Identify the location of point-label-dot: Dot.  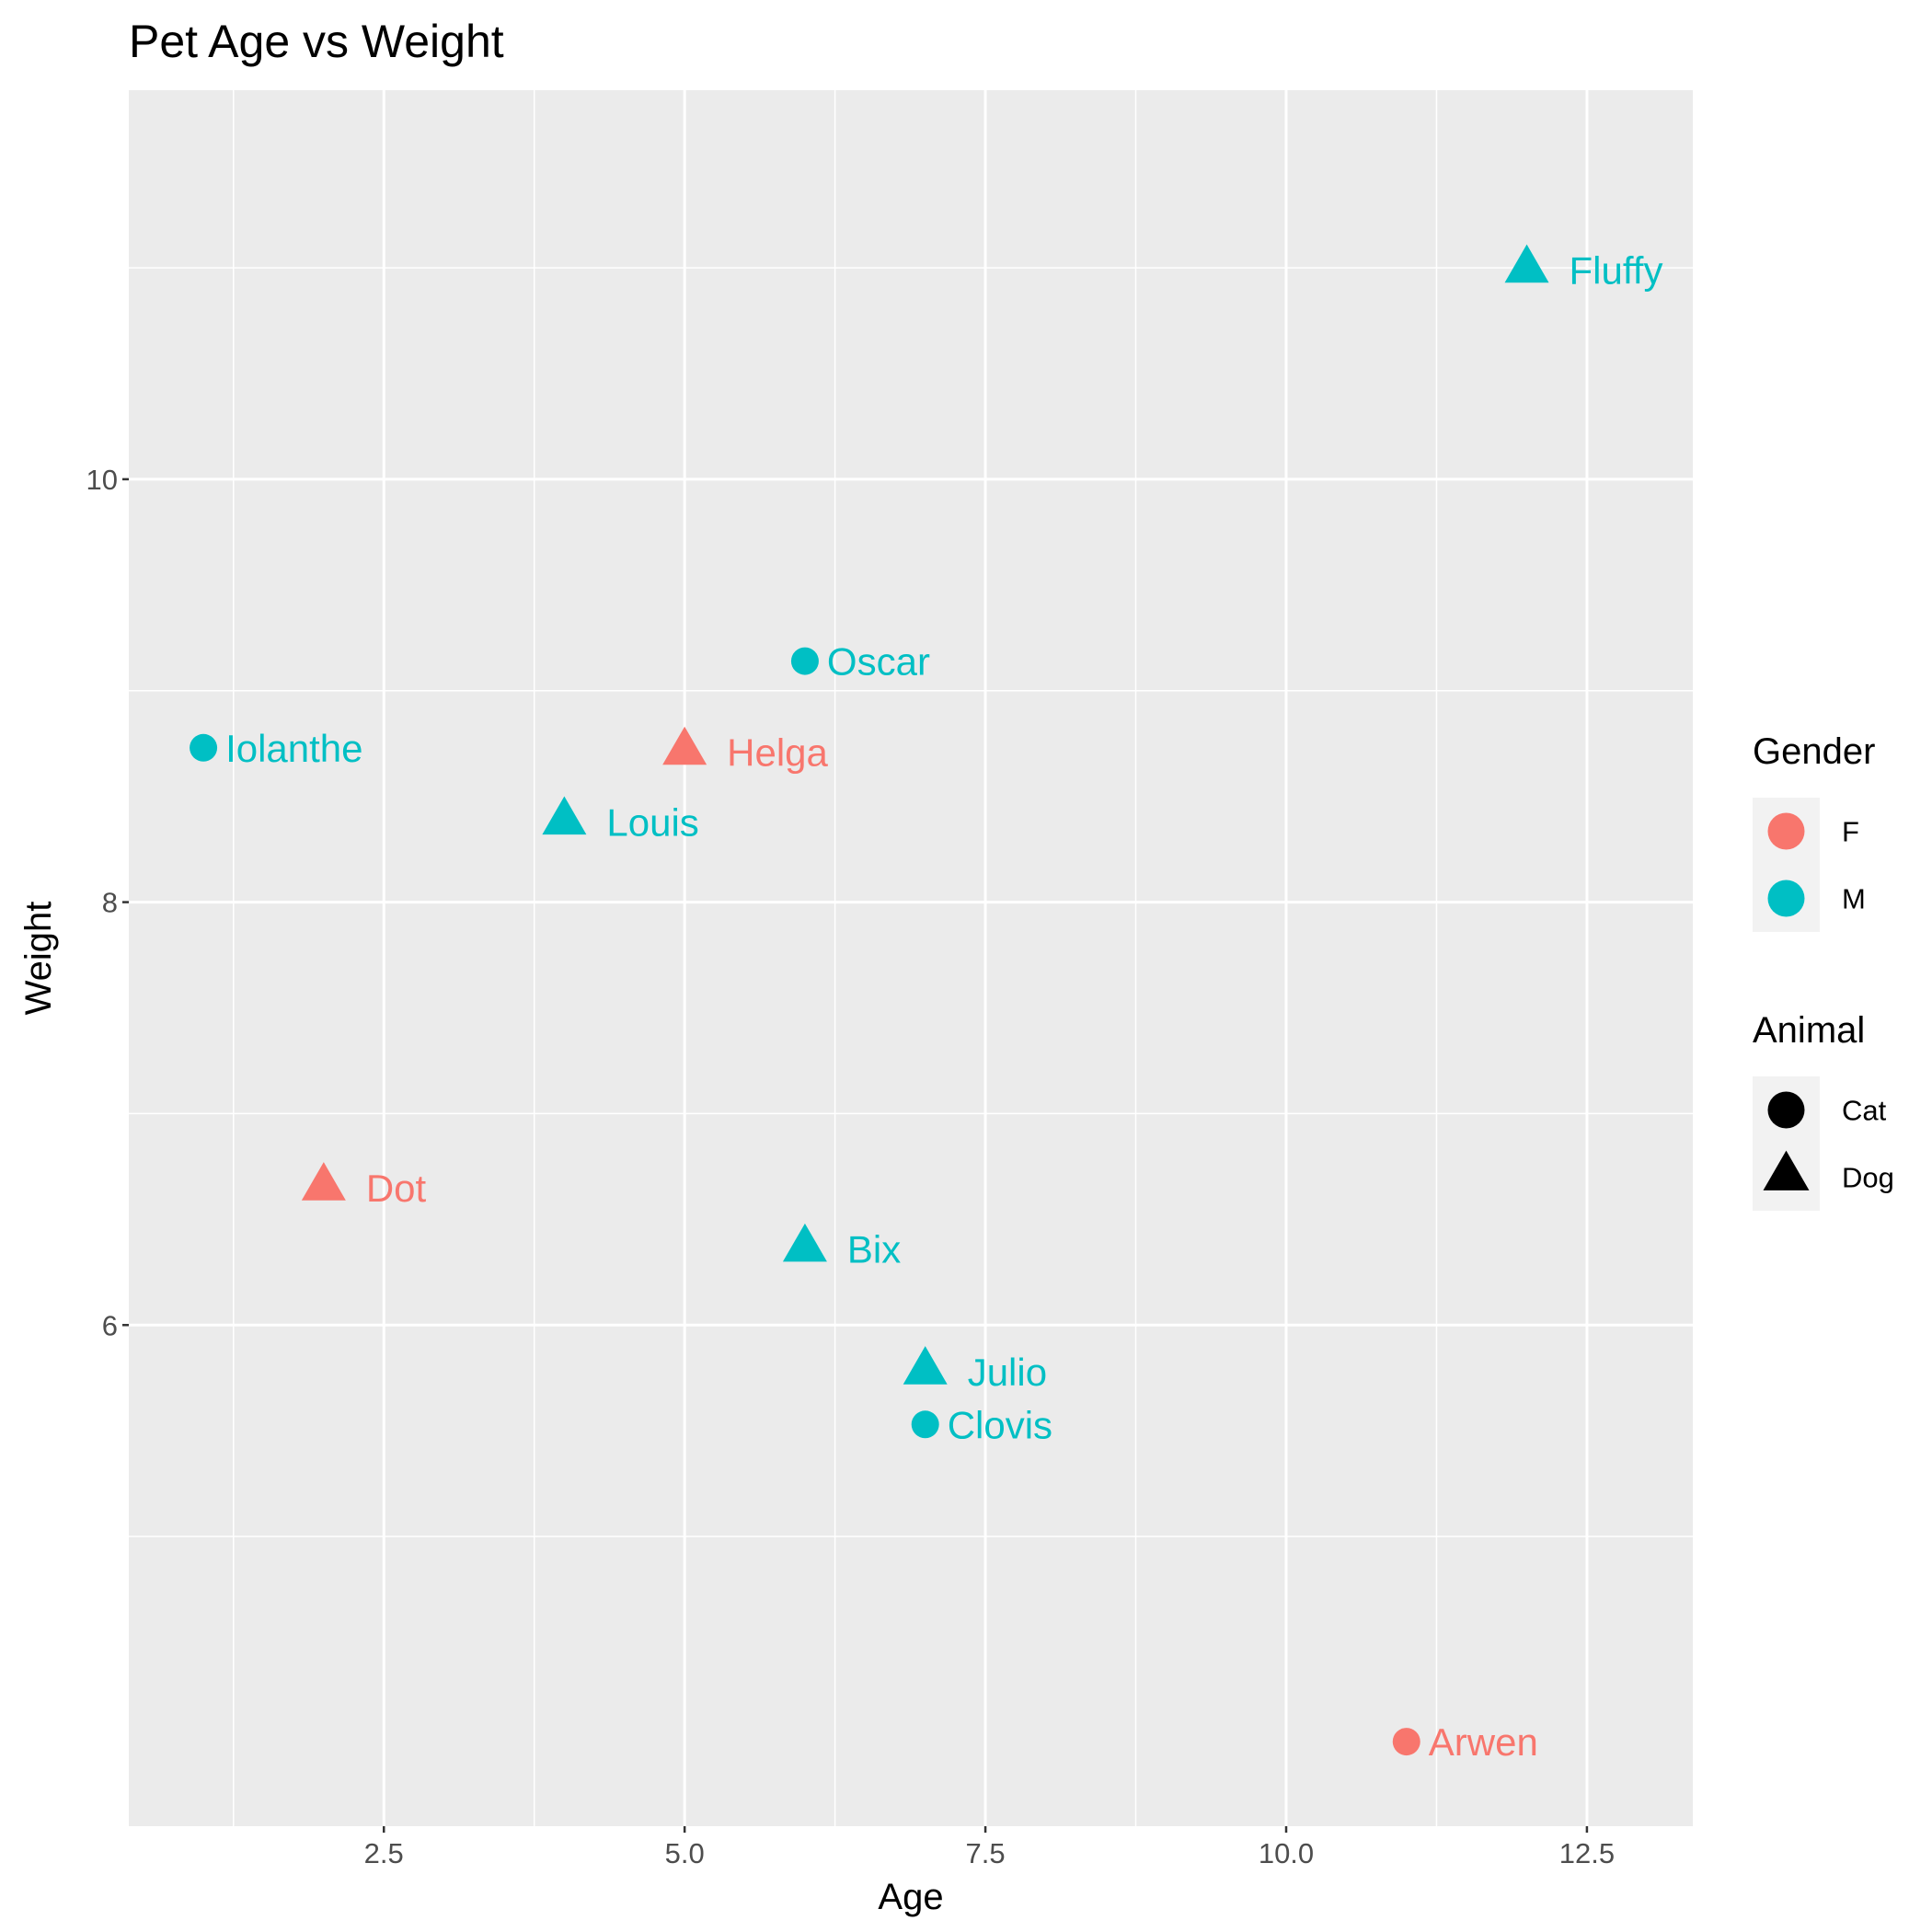
(396, 1188).